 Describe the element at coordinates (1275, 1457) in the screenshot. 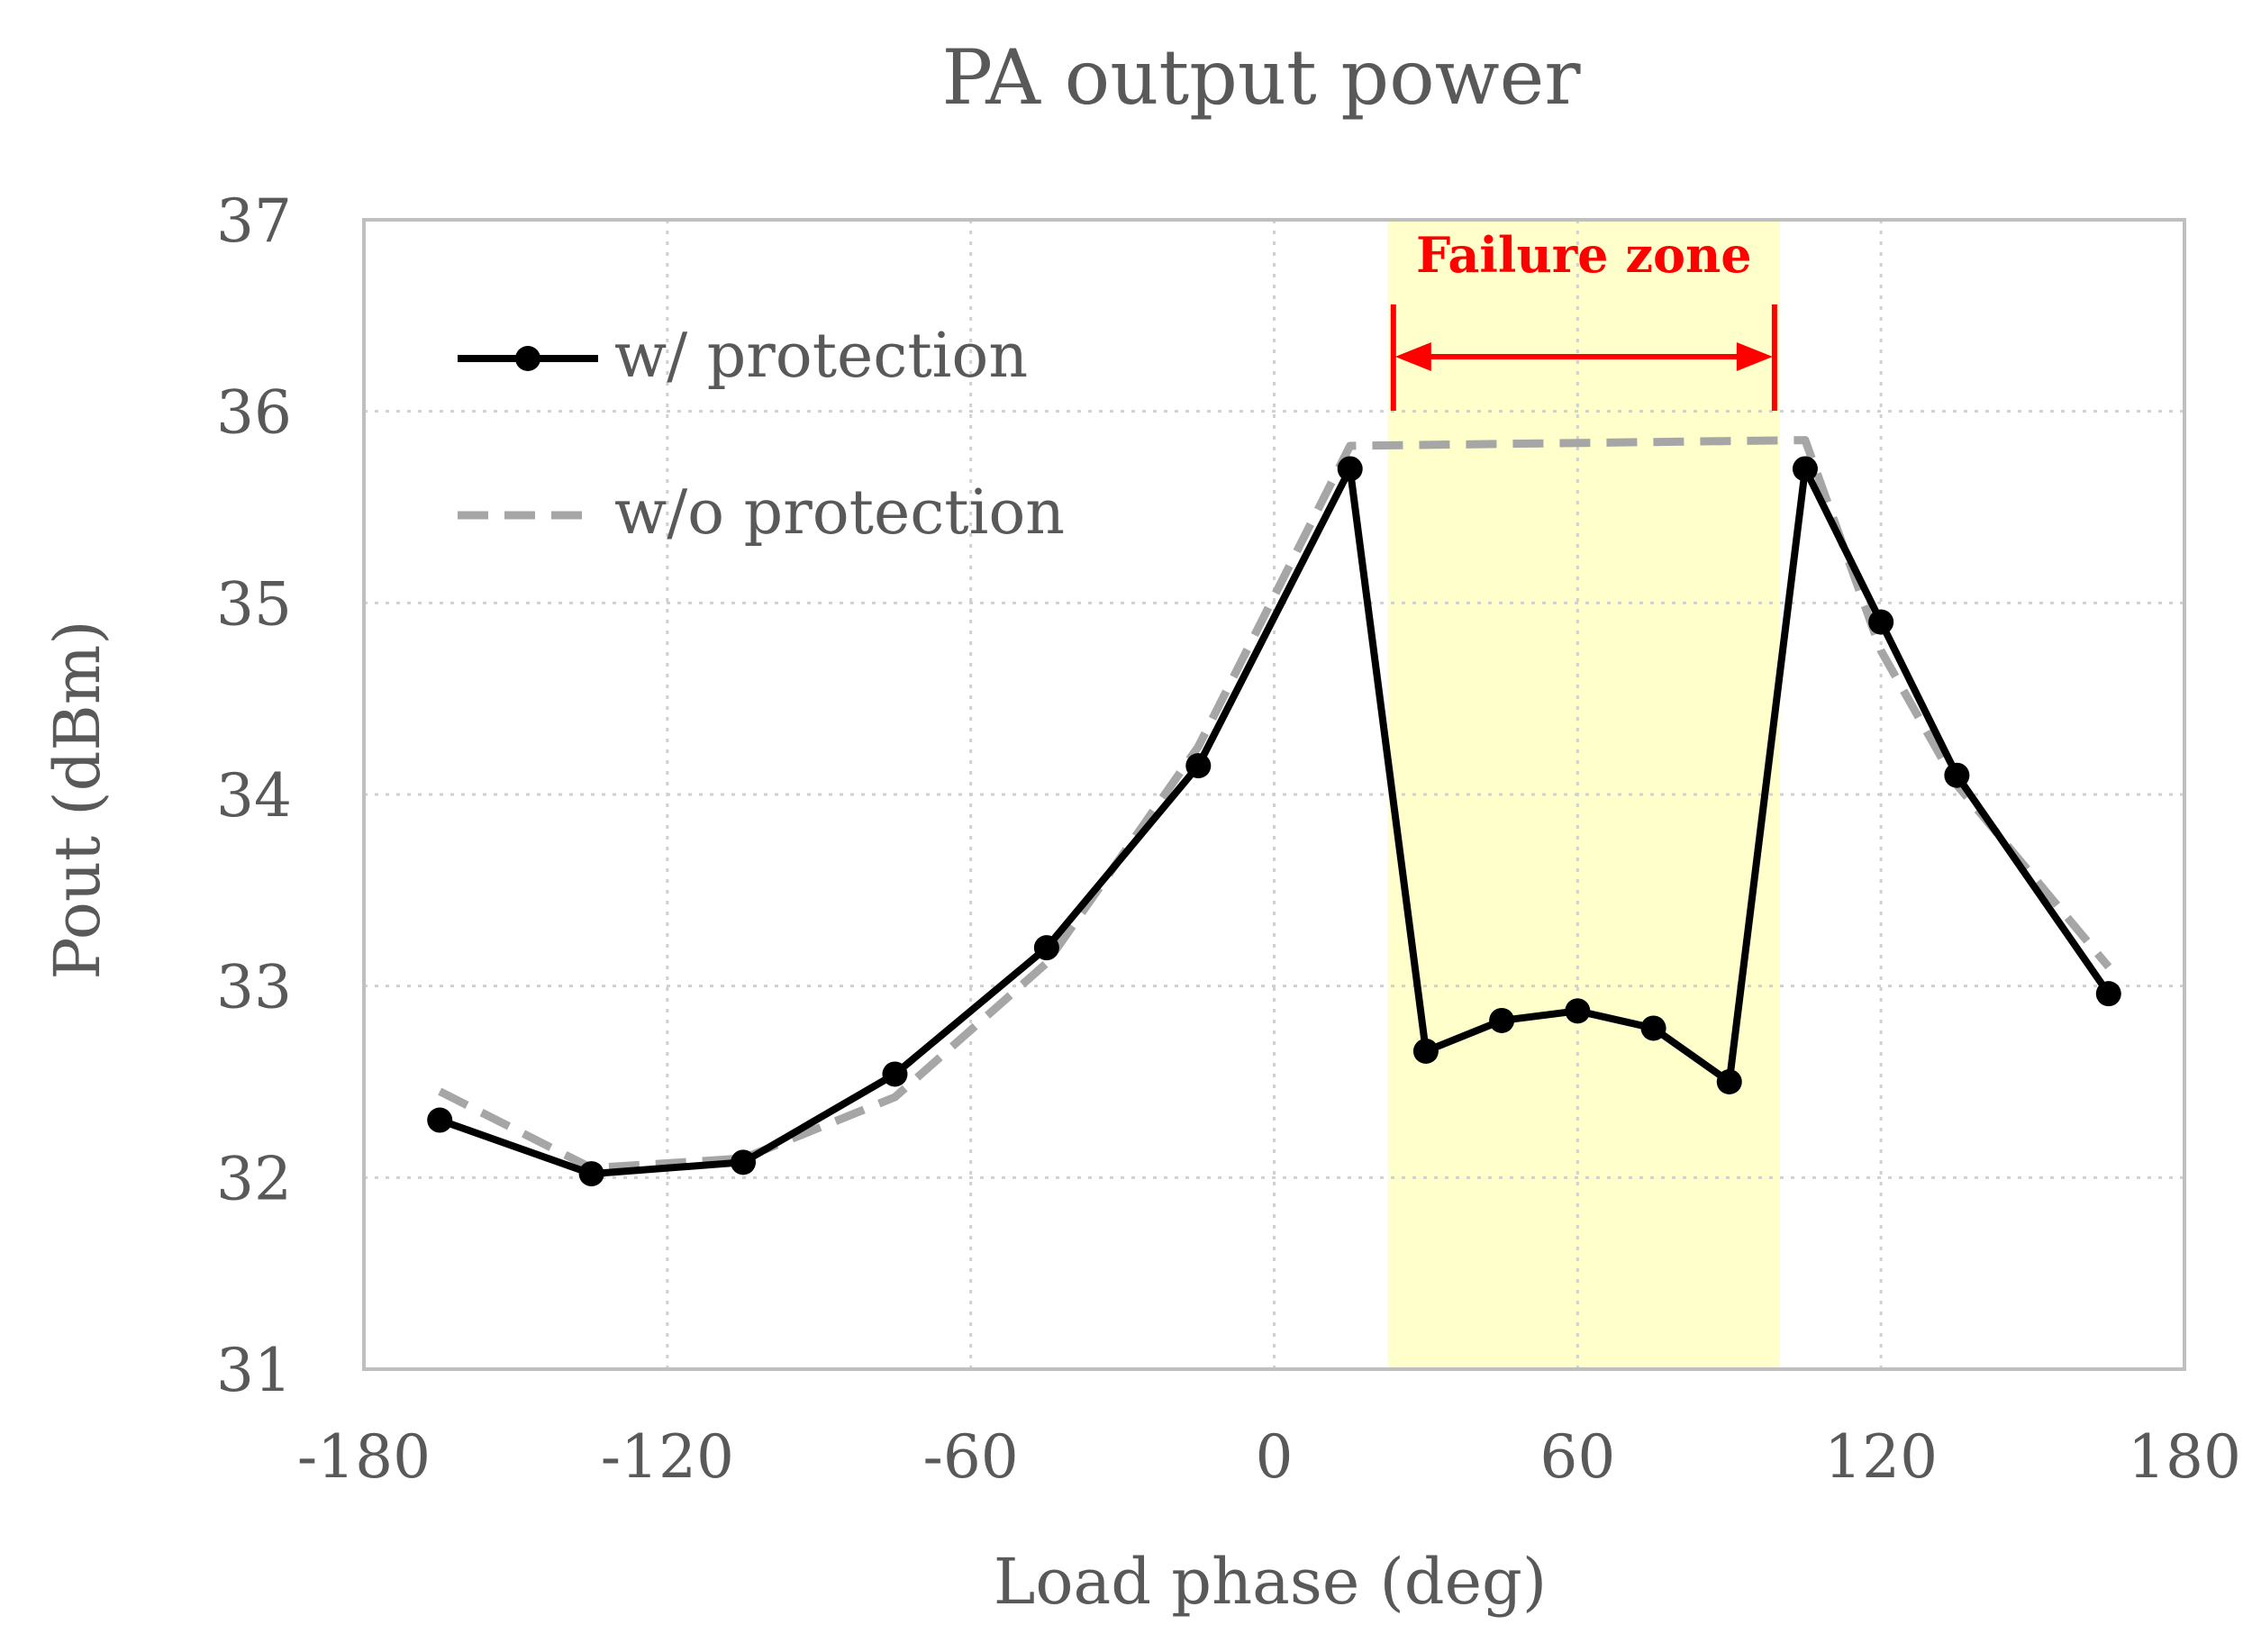

I see `x-tick-label: 0` at that location.